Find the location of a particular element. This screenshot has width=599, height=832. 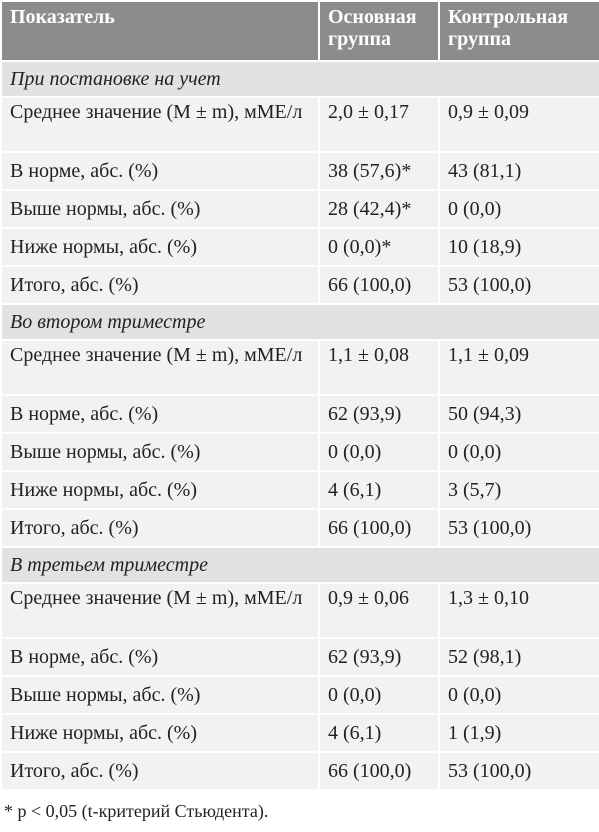

section-row: Во втором триместре is located at coordinates (299, 322).